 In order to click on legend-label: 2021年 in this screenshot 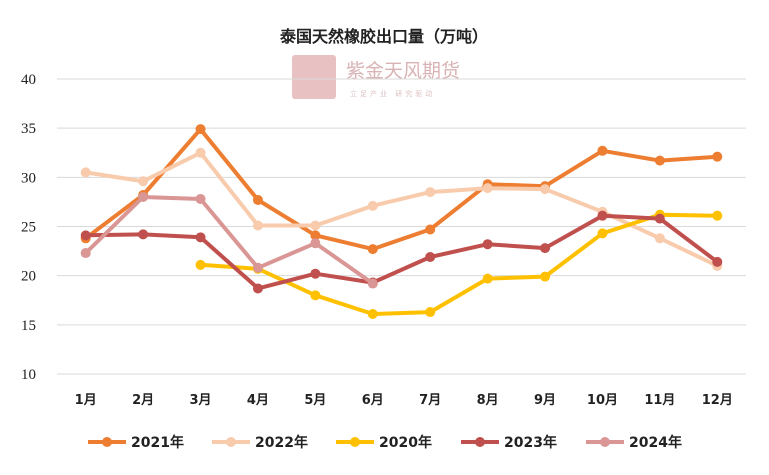, I will do `click(157, 442)`.